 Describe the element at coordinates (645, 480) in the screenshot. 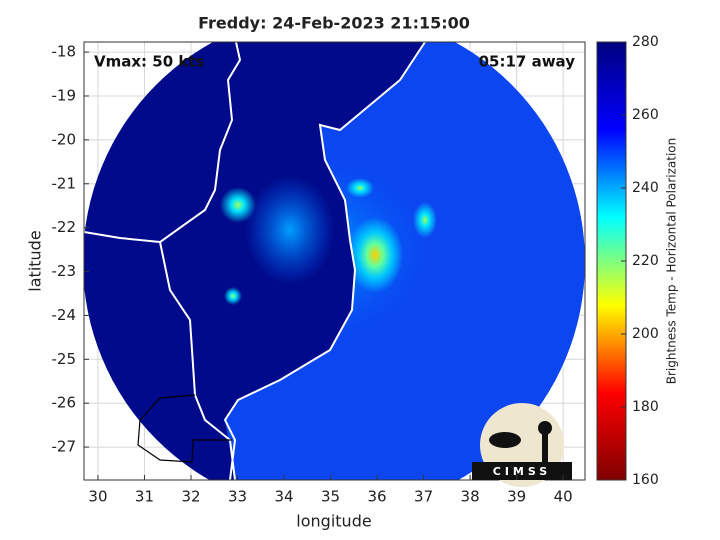

I see `colorbar-tick-label: 160` at that location.